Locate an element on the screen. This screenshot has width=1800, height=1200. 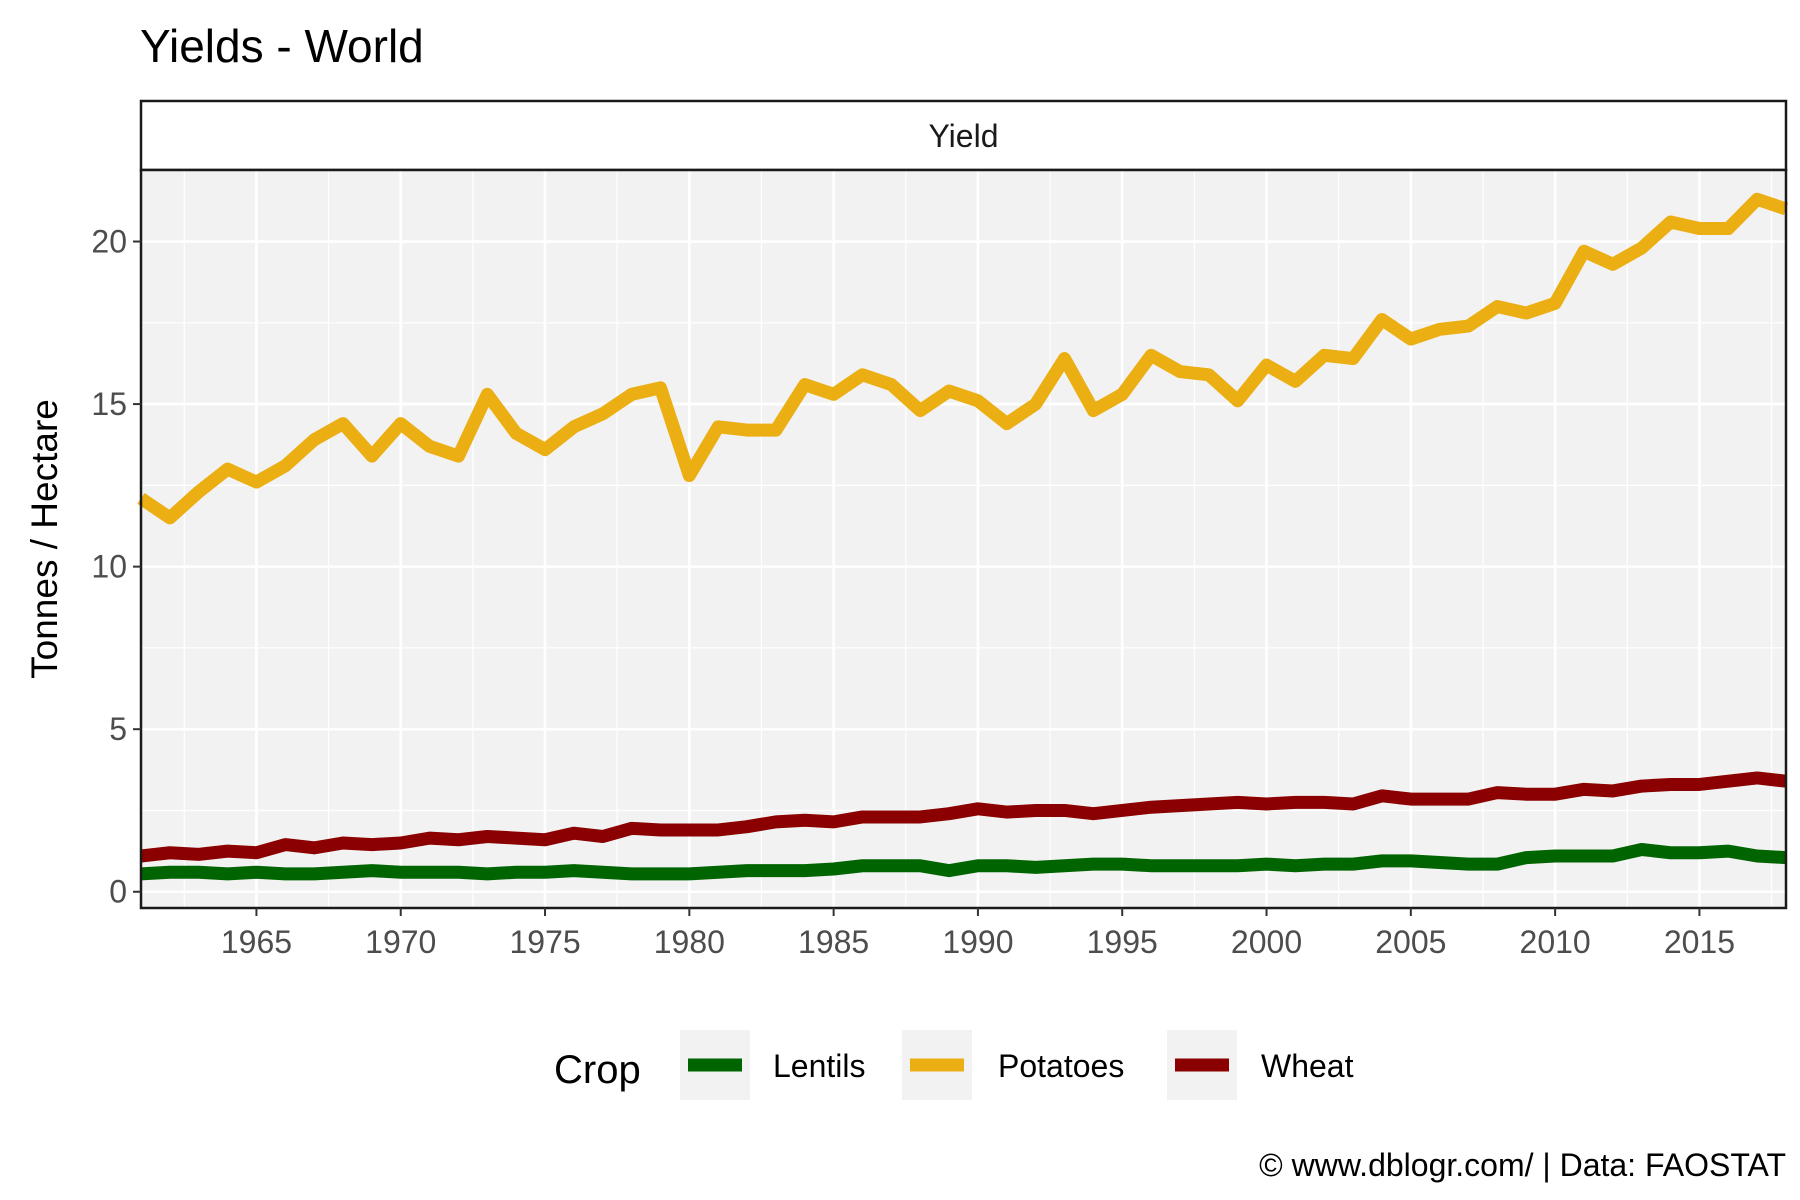
x-tick-label: 1990 is located at coordinates (977, 942).